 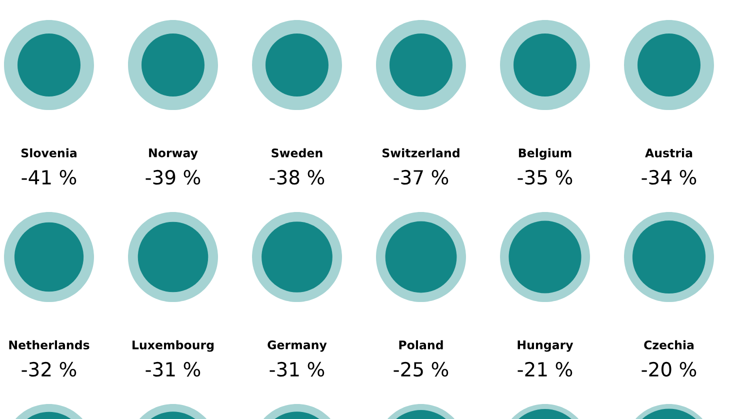 I want to click on category-label: Germany, so click(x=297, y=346).